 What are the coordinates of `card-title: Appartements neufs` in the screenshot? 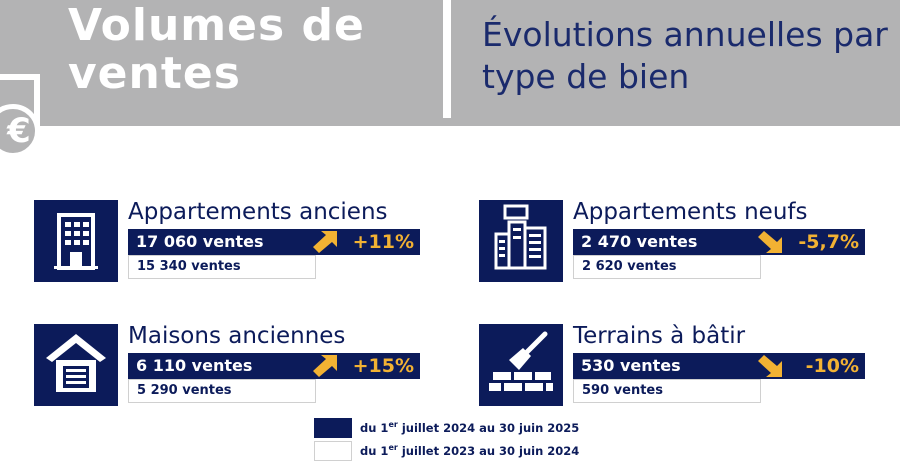 It's located at (690, 212).